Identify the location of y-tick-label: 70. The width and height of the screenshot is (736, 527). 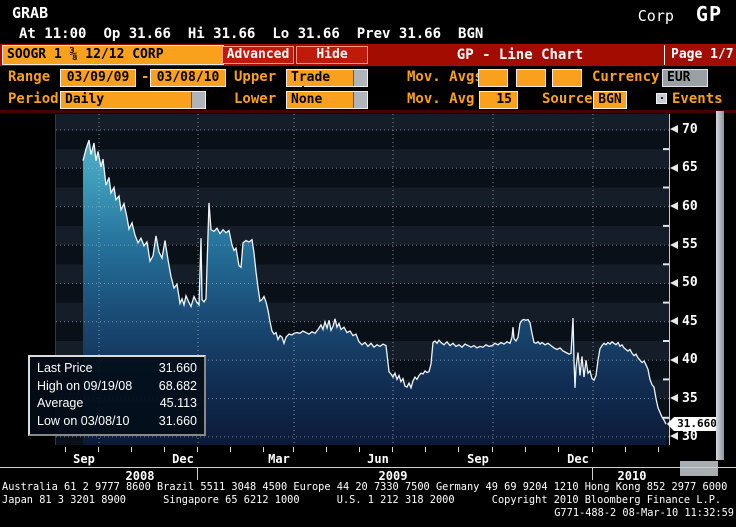
(684, 129).